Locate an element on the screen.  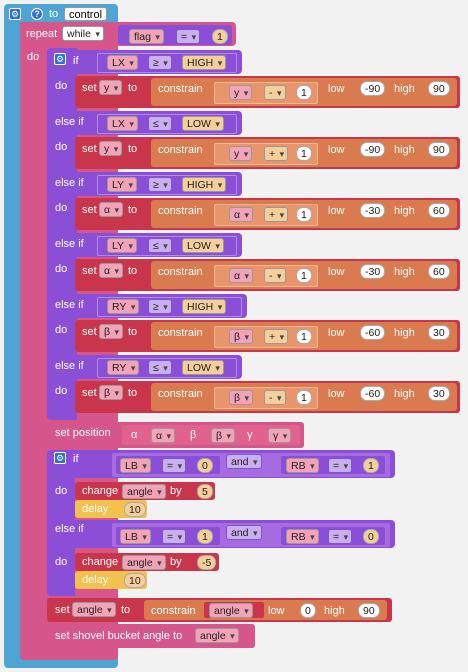
beta-var-dropdown: β is located at coordinates (223, 436).